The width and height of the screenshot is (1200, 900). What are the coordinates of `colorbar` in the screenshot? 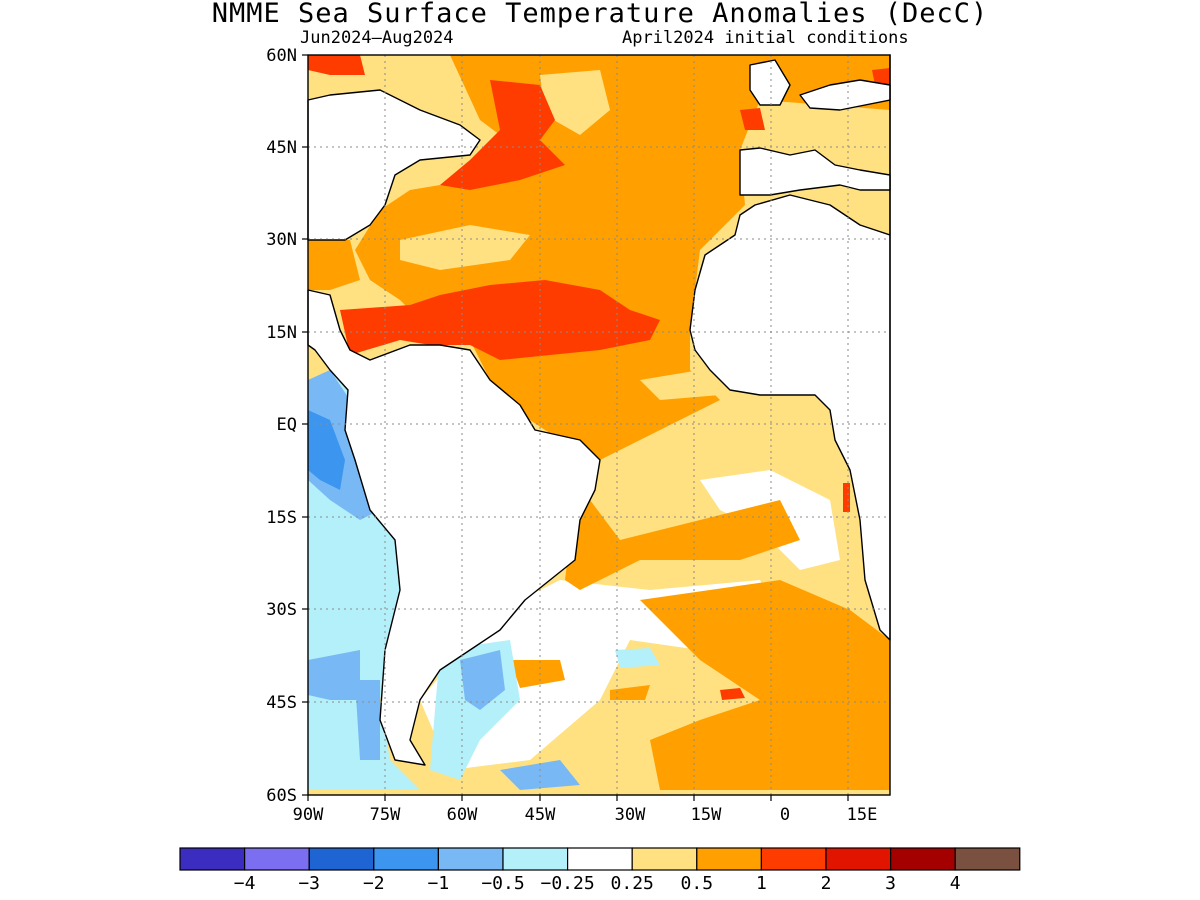 It's located at (600, 859).